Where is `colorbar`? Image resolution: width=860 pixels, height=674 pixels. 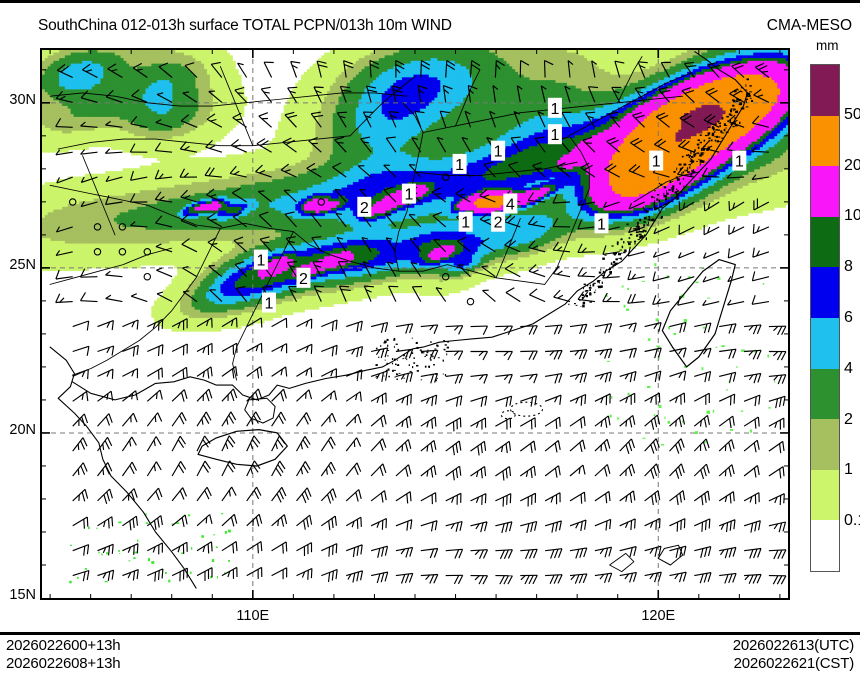
colorbar is located at coordinates (825, 318).